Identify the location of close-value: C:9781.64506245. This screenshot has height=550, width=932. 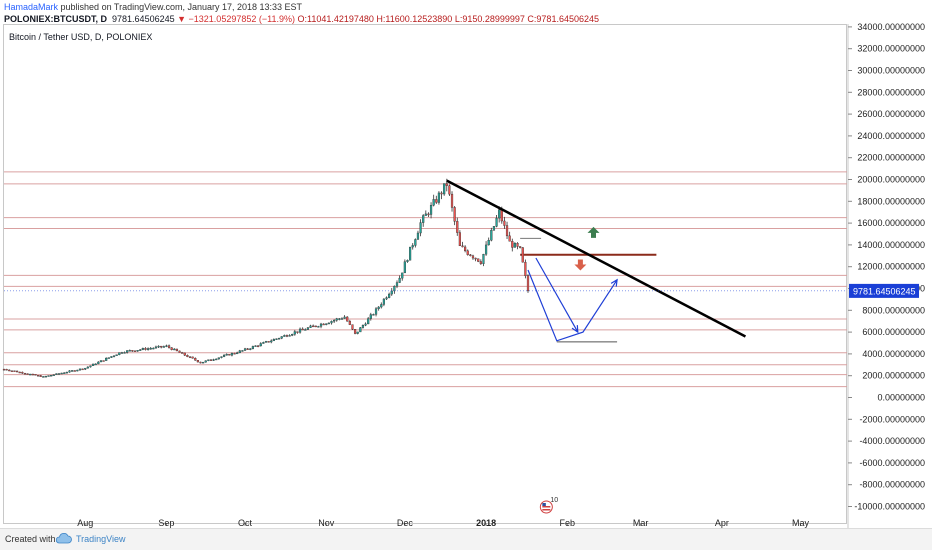
(563, 19).